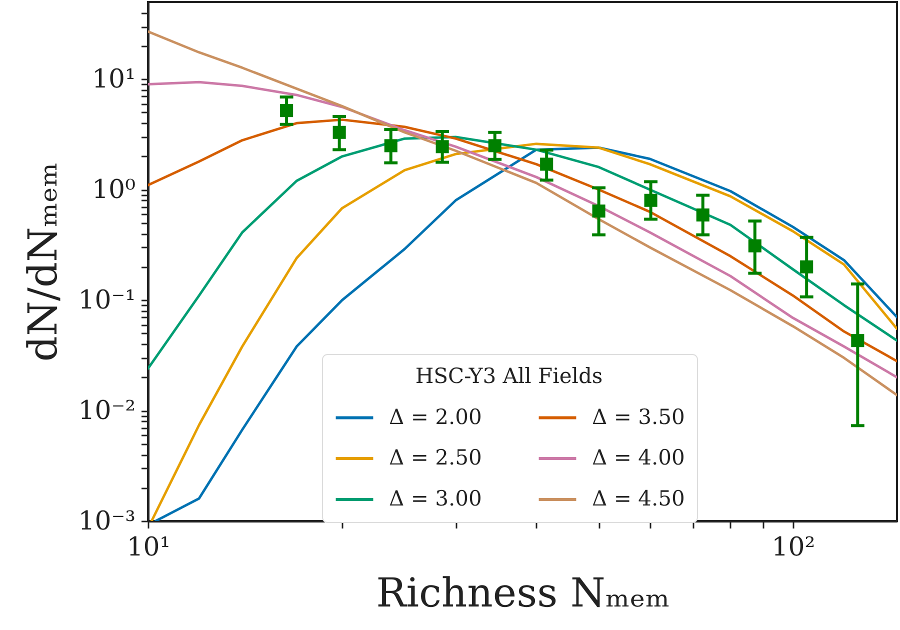  I want to click on legend-label: Δ = 4.00, so click(638, 458).